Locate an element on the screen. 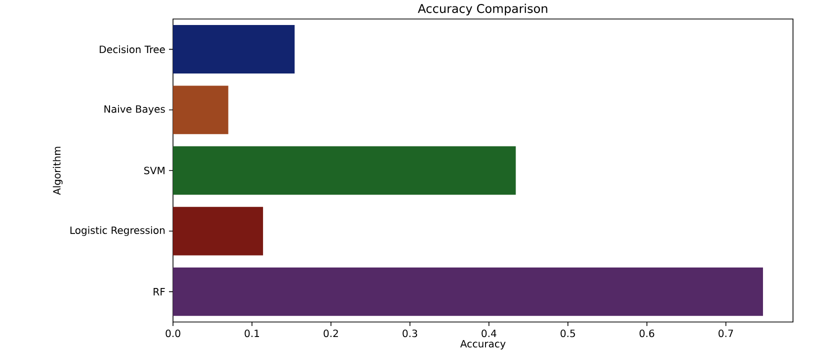 This screenshot has height=363, width=829. y-tick-label: Naive Bayes is located at coordinates (134, 110).